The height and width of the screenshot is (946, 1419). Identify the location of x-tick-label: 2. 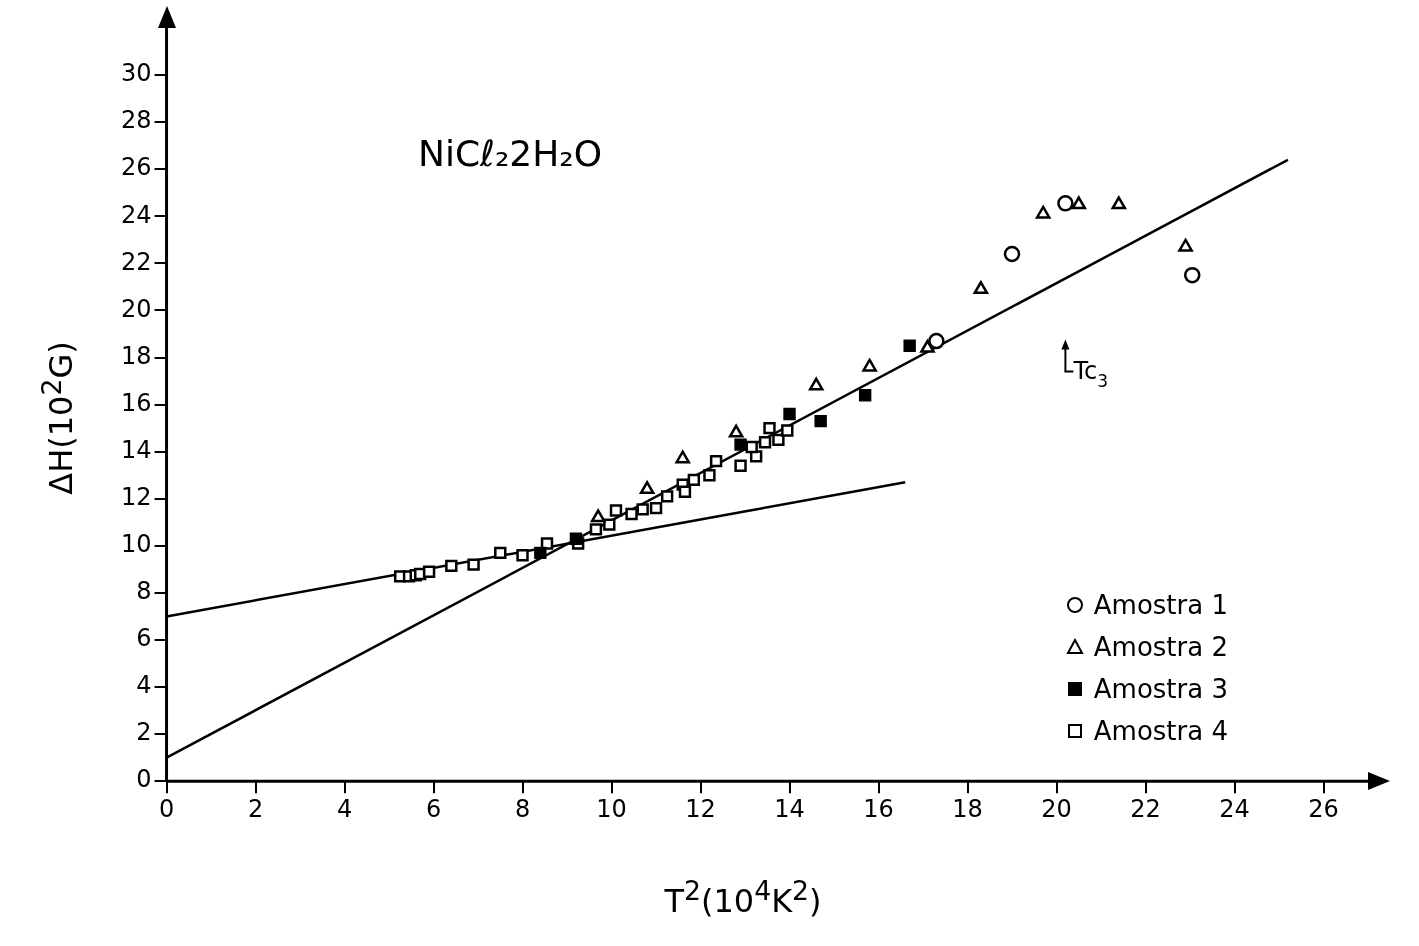
(255, 808).